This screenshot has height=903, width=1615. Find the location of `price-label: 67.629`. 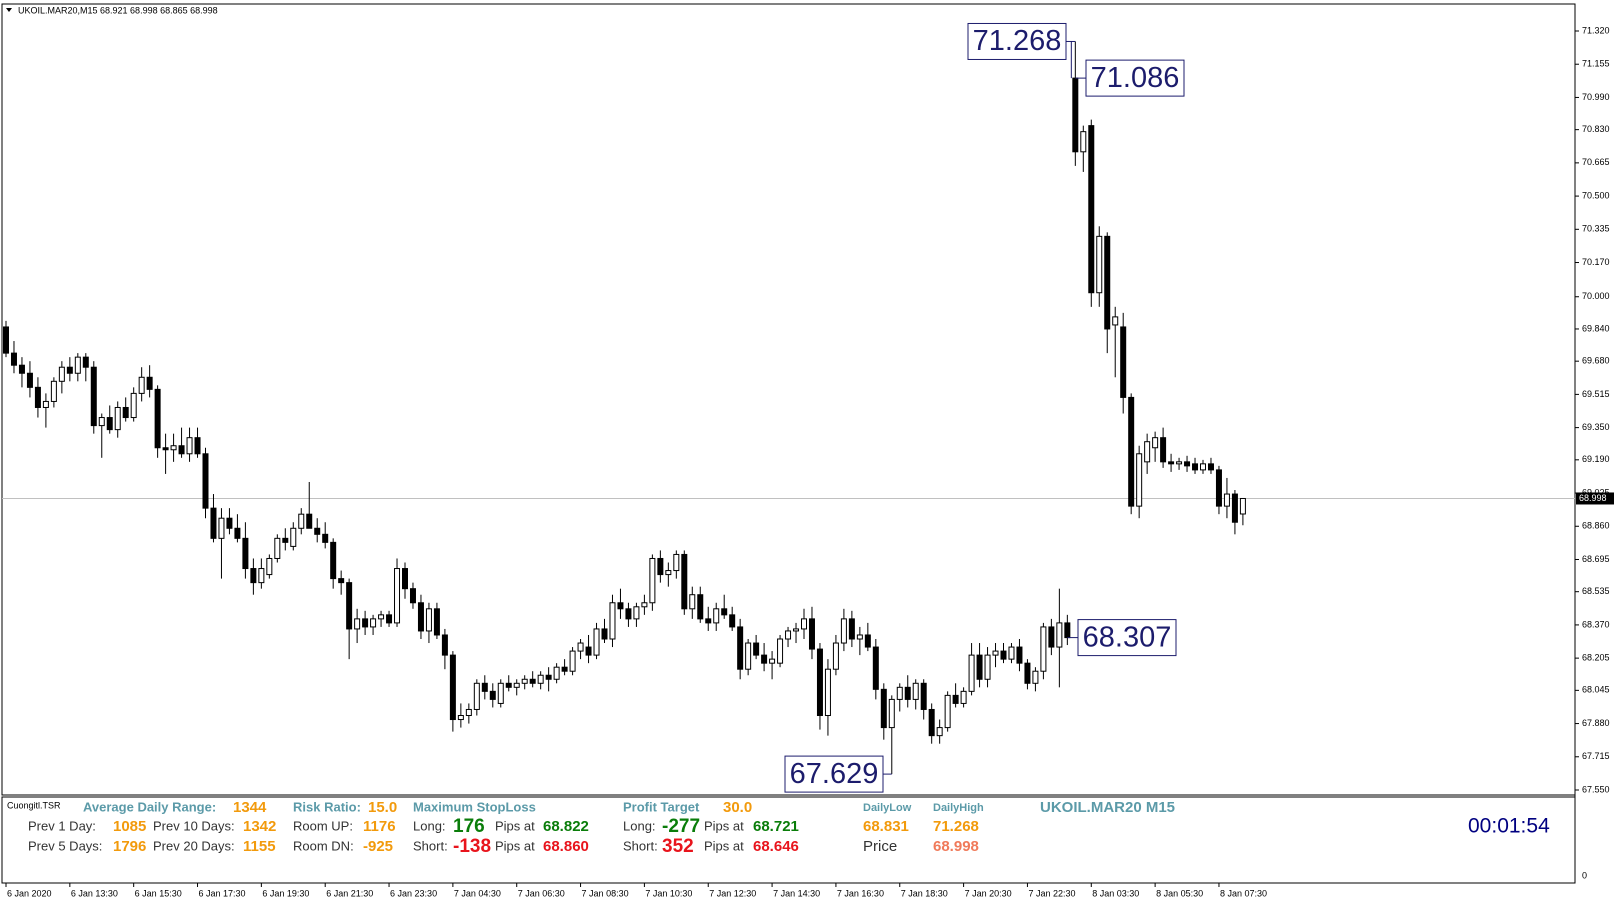

price-label: 67.629 is located at coordinates (834, 774).